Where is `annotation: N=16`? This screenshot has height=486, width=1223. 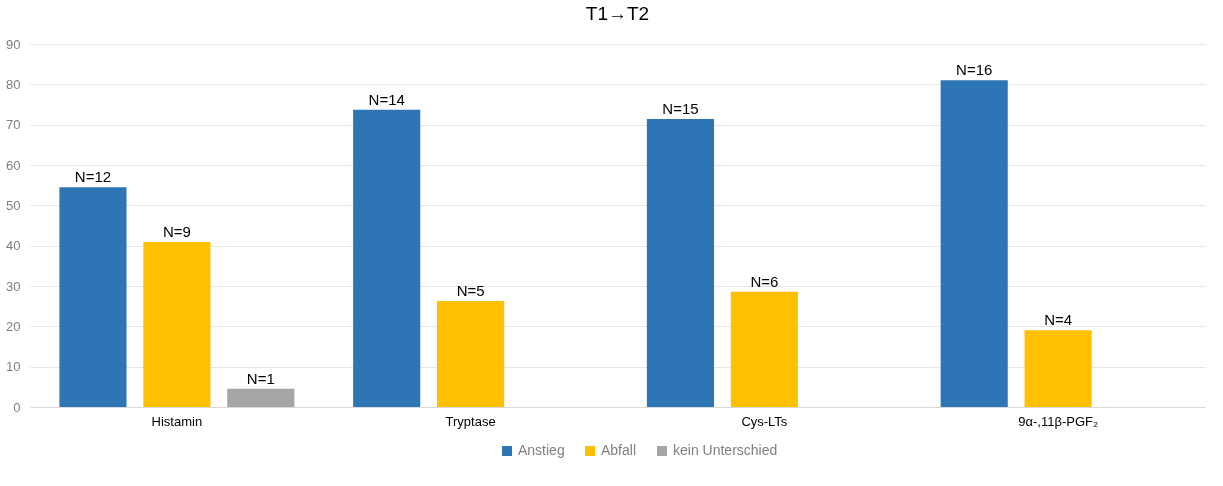 annotation: N=16 is located at coordinates (974, 70).